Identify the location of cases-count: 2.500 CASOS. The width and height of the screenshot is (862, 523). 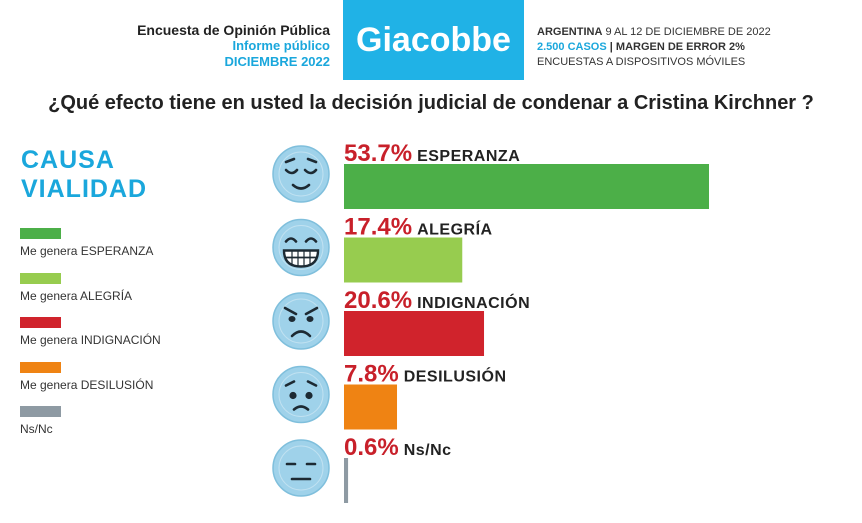
(572, 47).